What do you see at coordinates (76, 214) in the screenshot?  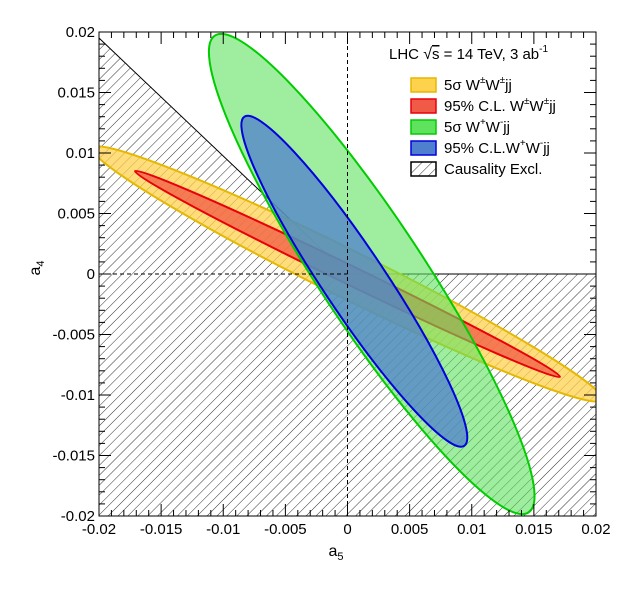 I see `y-tick-label: 0.005` at bounding box center [76, 214].